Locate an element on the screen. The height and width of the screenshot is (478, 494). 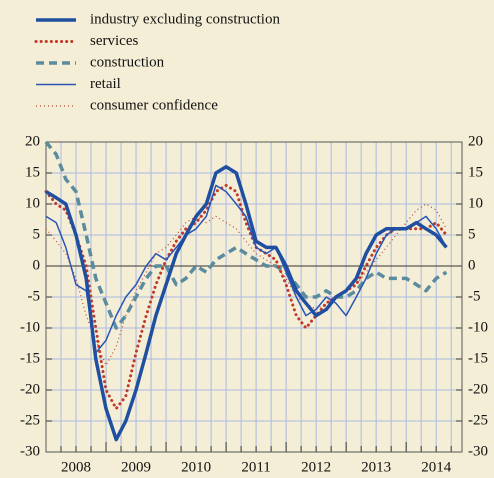
x-tick-label: 2008 is located at coordinates (76, 467).